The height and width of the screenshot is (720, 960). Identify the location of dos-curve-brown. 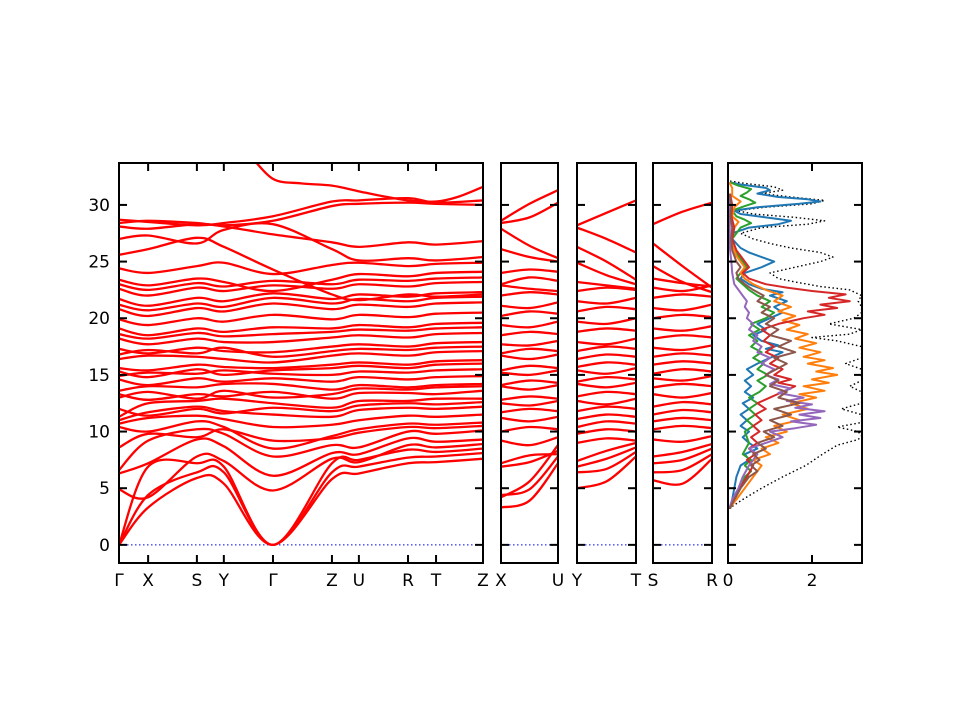
(765, 351).